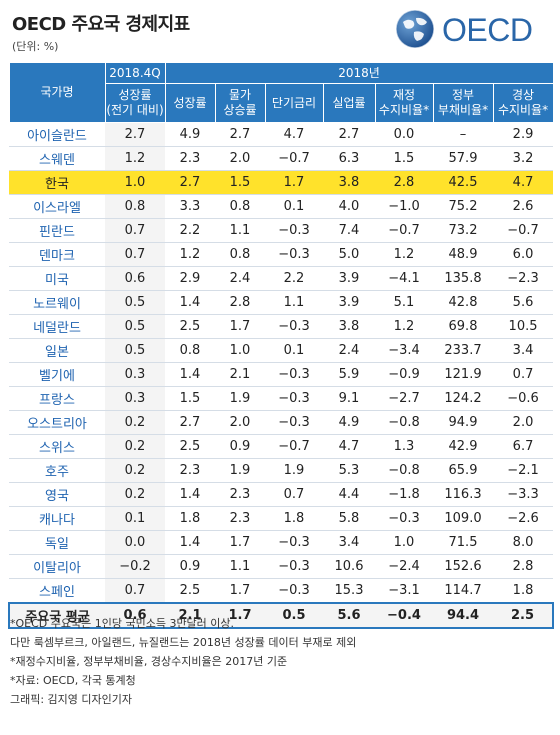  Describe the element at coordinates (463, 422) in the screenshot. I see `value-cell: 94.9` at that location.